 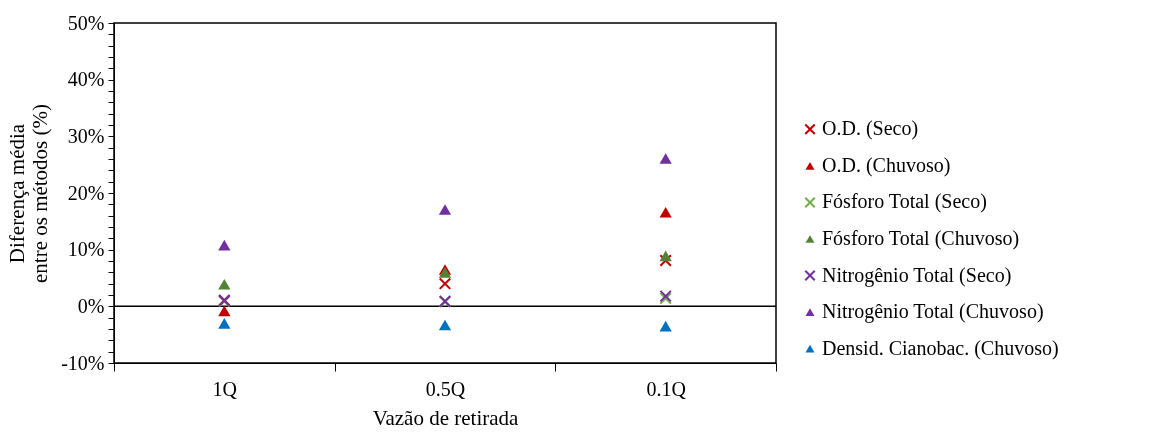 What do you see at coordinates (933, 312) in the screenshot?
I see `legend-label: Nitrogênio Total (Chuvoso)` at bounding box center [933, 312].